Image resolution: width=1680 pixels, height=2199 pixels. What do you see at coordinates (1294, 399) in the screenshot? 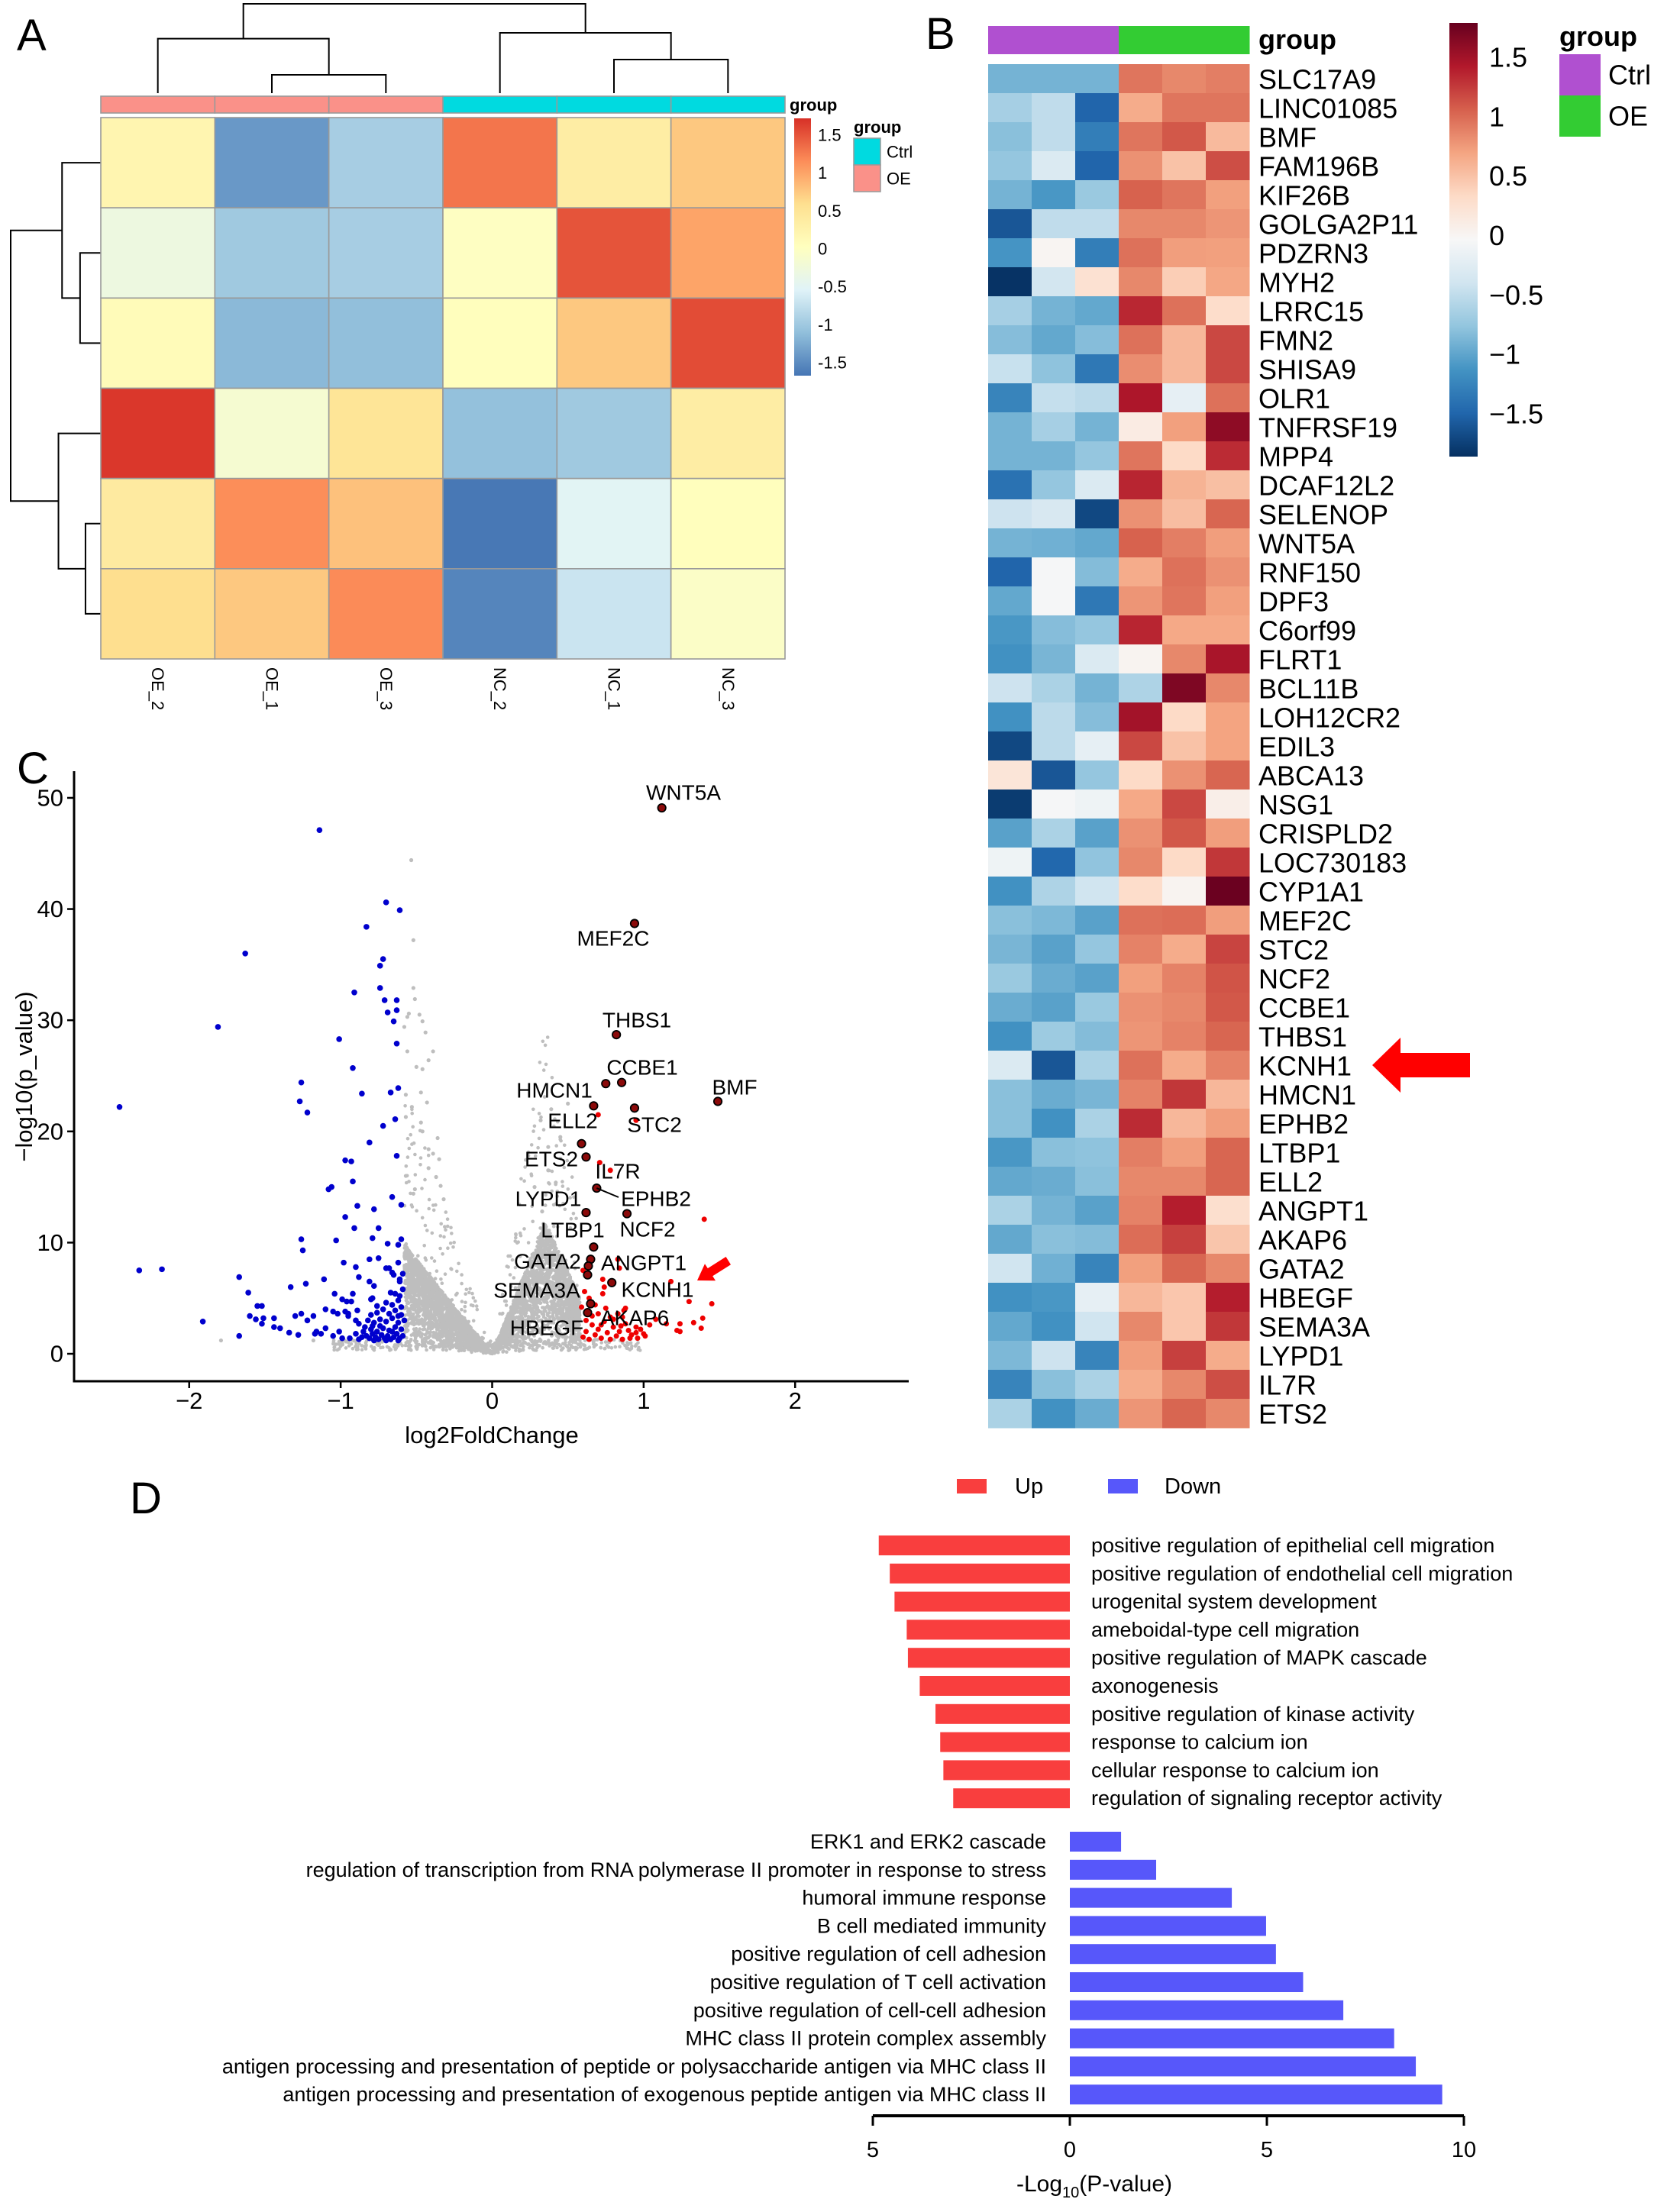
I see `gene-label: OLR1` at bounding box center [1294, 399].